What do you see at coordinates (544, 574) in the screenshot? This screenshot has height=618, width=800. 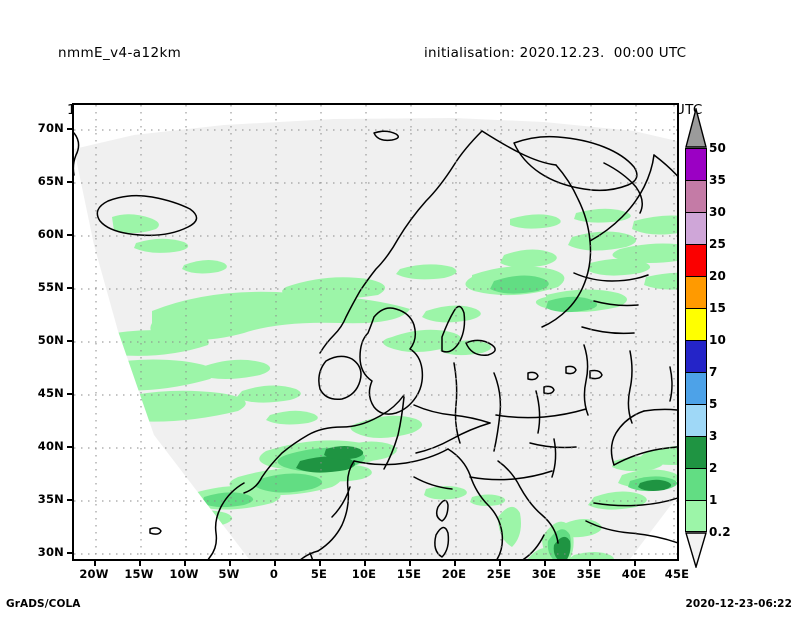 I see `xtick-label-30e: 30E` at bounding box center [544, 574].